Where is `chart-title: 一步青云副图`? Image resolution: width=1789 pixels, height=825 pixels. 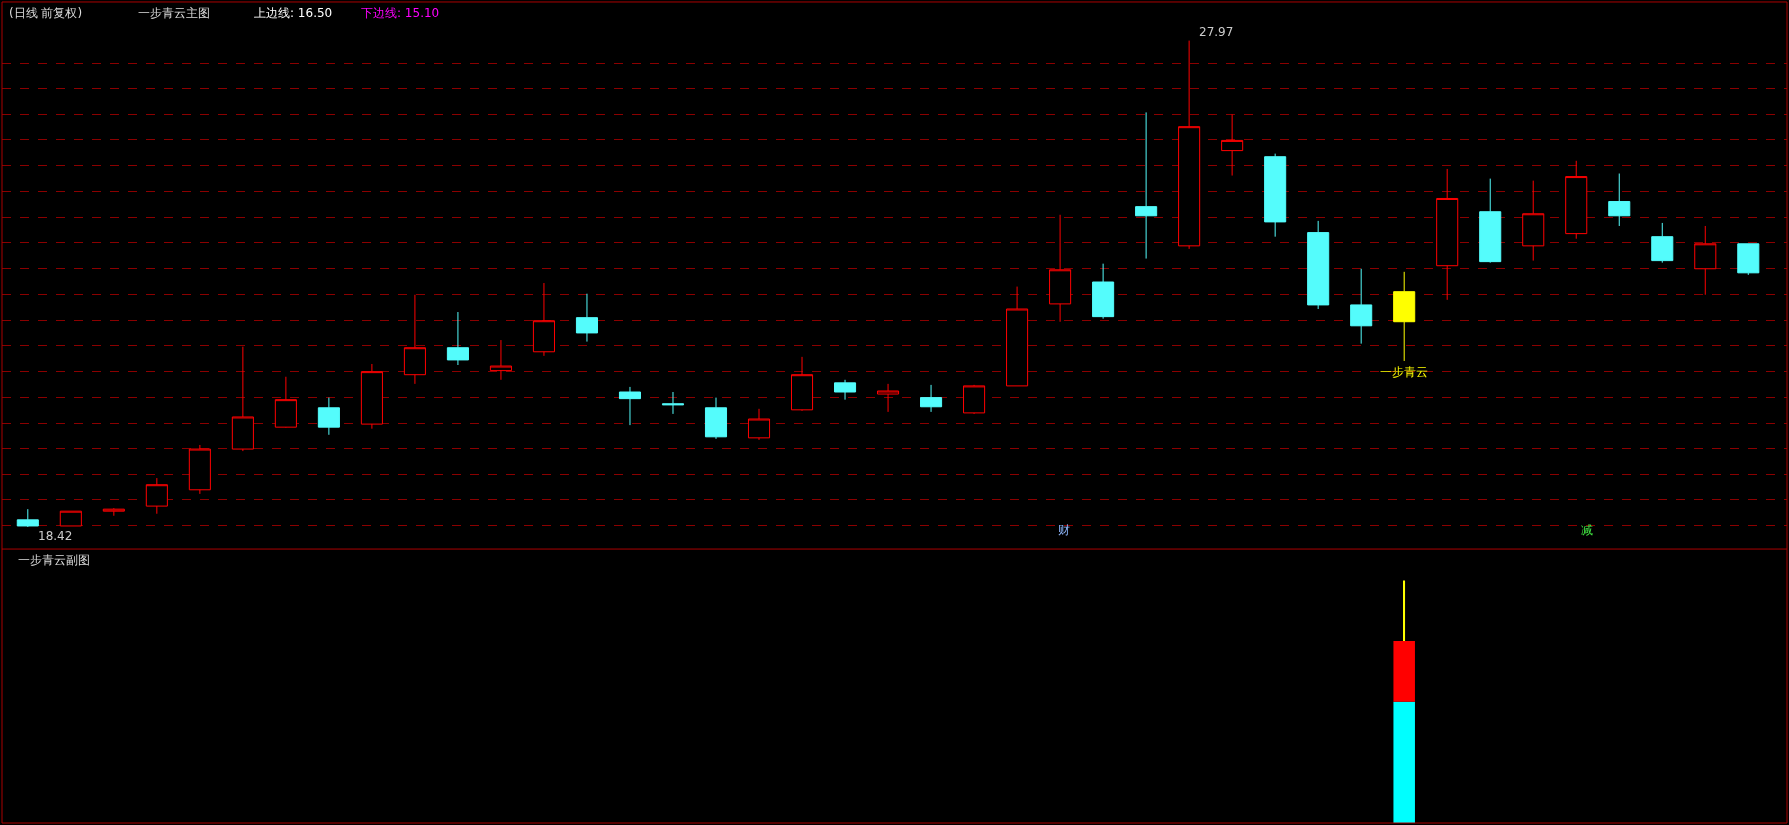 chart-title: 一步青云副图 is located at coordinates (54, 560).